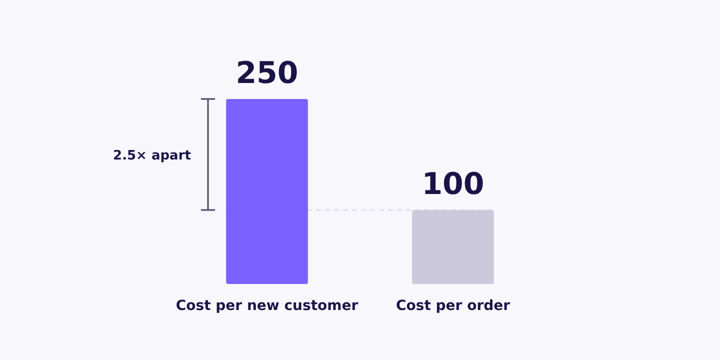  I want to click on text: 2.5× apart, so click(152, 156).